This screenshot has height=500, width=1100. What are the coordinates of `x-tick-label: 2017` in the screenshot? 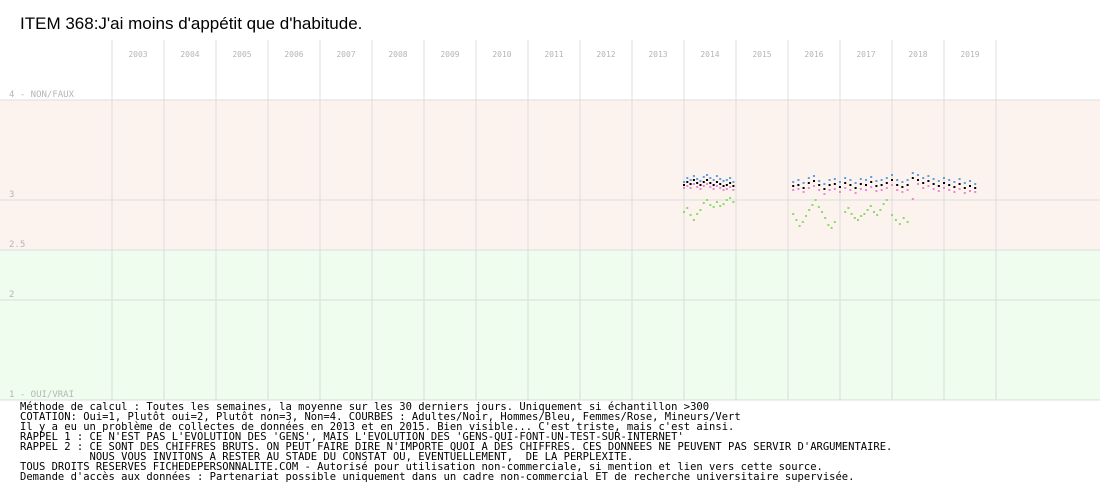 It's located at (865, 54).